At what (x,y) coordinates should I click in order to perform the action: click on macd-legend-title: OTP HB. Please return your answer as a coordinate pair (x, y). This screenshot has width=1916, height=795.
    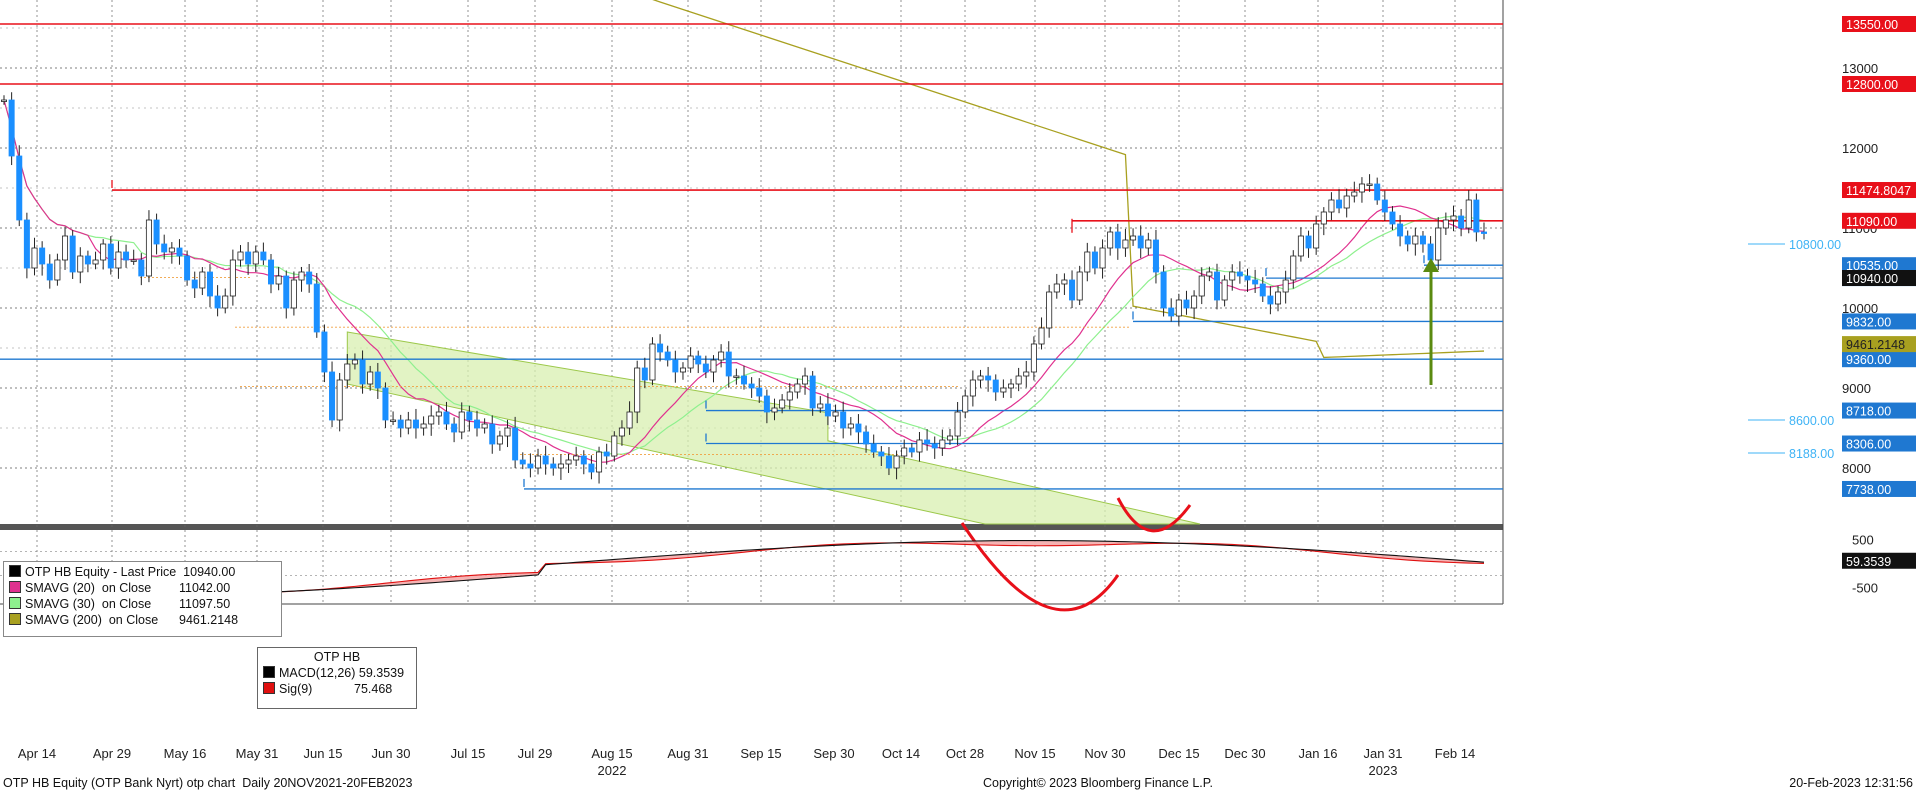
    Looking at the image, I should click on (337, 657).